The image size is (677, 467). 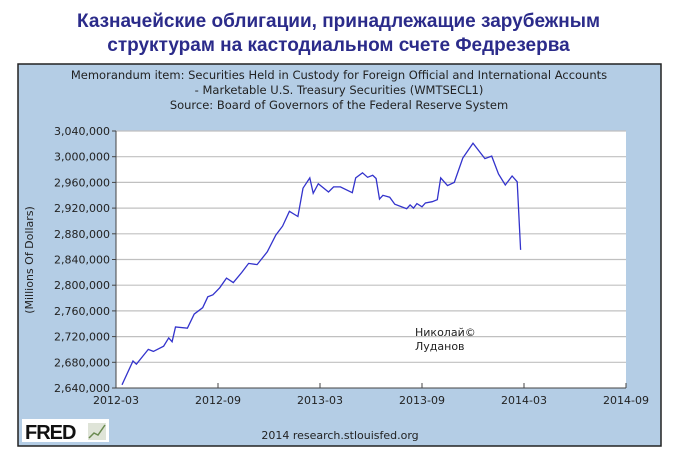 I want to click on y-tick-label: 2,840,000, so click(x=82, y=260).